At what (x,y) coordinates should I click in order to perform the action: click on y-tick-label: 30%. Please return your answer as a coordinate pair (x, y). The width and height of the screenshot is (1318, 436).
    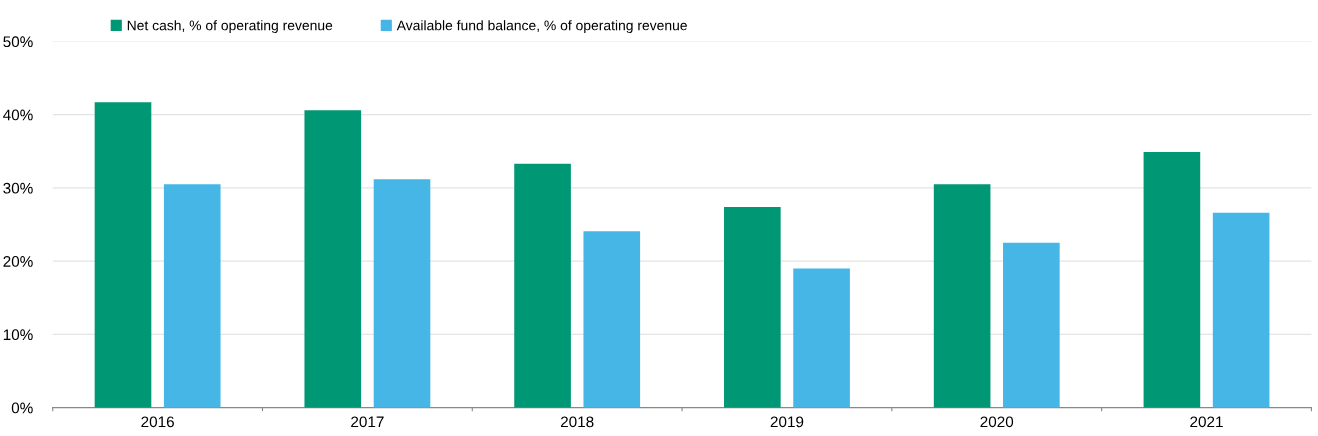
    Looking at the image, I should click on (18, 188).